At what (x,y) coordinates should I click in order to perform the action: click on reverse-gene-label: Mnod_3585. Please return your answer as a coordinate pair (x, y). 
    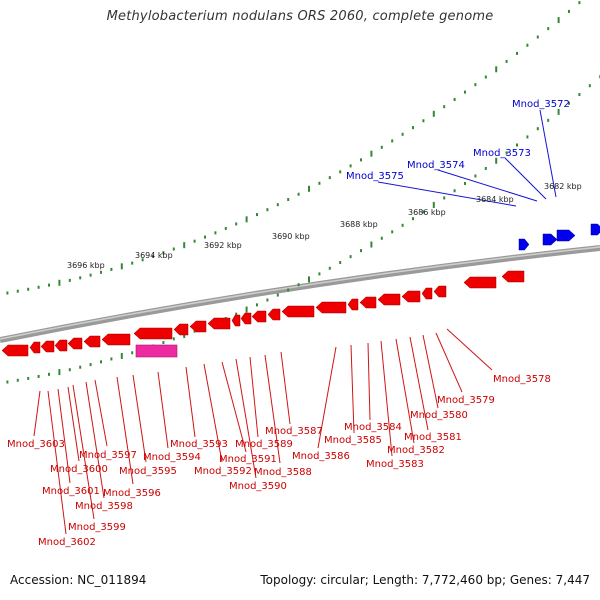
    Looking at the image, I should click on (353, 440).